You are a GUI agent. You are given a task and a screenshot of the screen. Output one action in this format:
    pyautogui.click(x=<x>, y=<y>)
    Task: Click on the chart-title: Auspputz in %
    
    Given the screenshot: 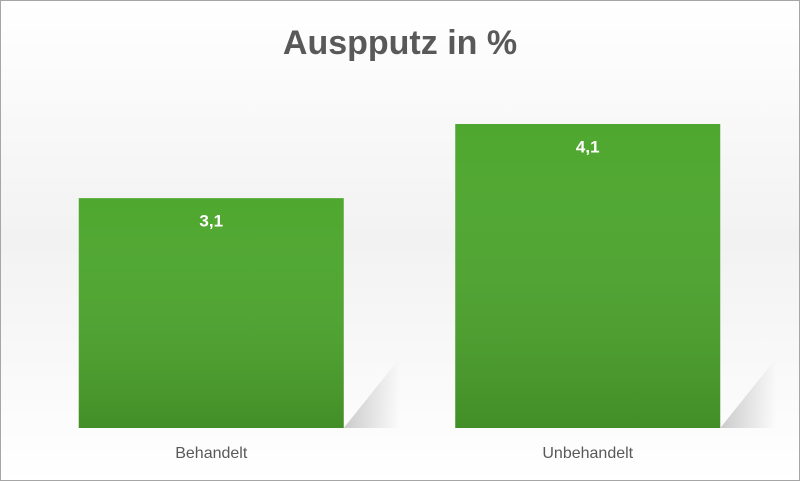 What is the action you would take?
    pyautogui.click(x=400, y=43)
    